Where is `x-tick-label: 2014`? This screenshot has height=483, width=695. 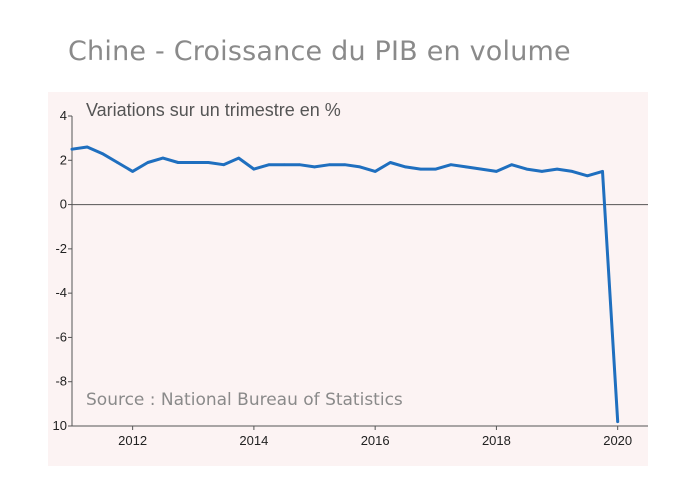 x-tick-label: 2014 is located at coordinates (253, 440).